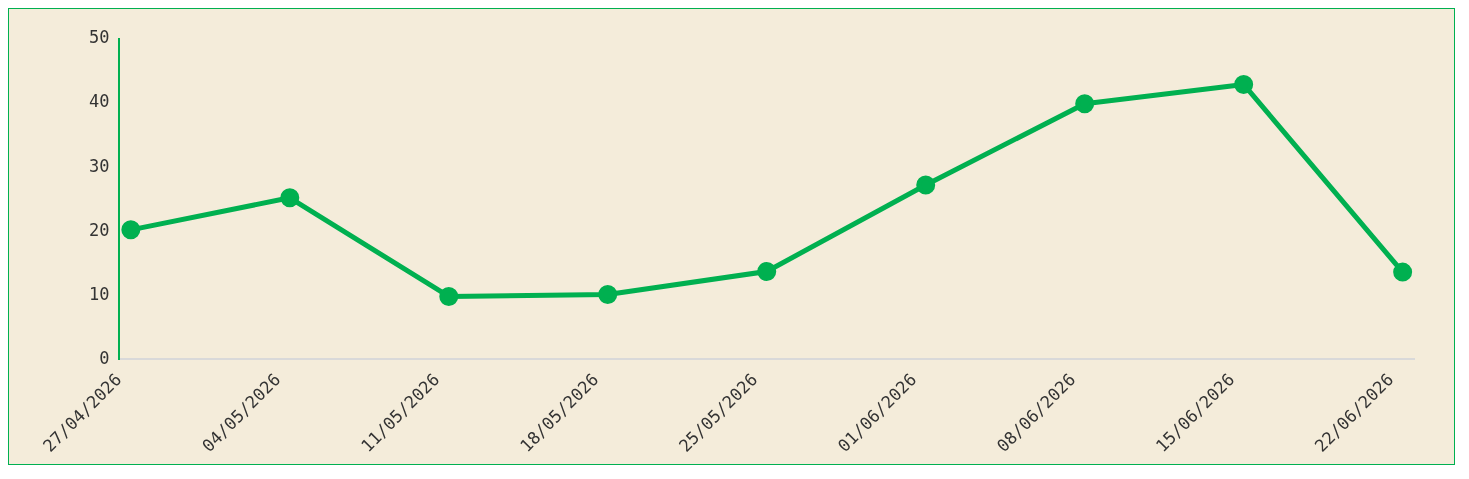  What do you see at coordinates (99, 229) in the screenshot?
I see `y-tick-label: 20` at bounding box center [99, 229].